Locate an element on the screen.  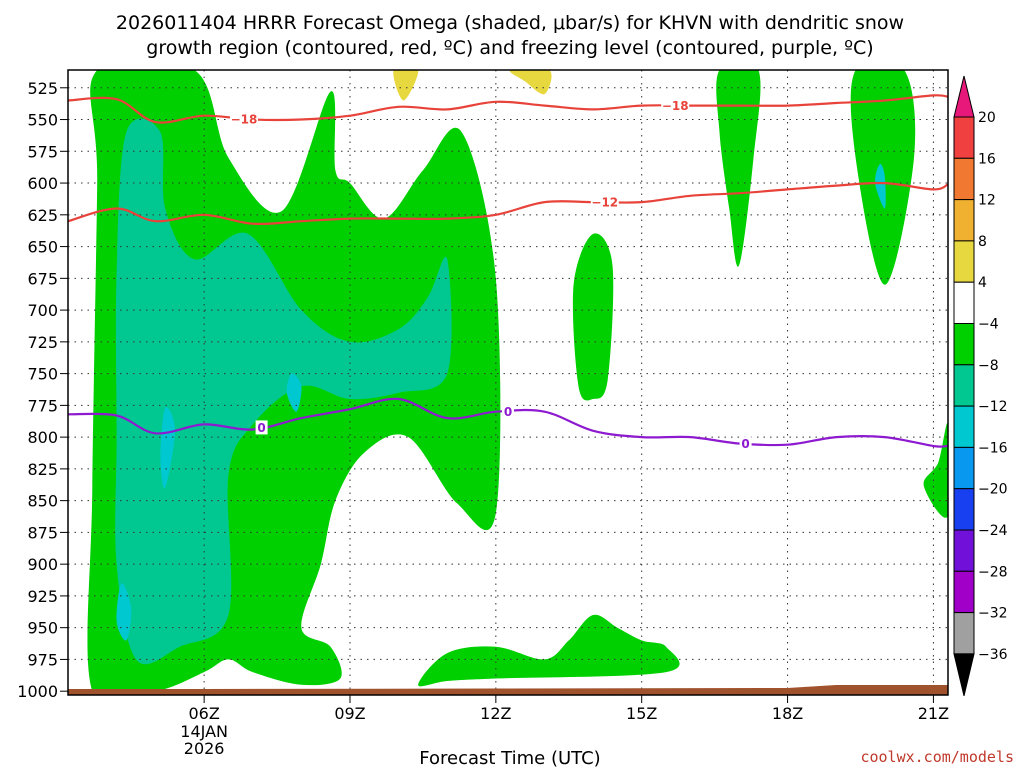
x-tick-label: 15Z is located at coordinates (641, 713).